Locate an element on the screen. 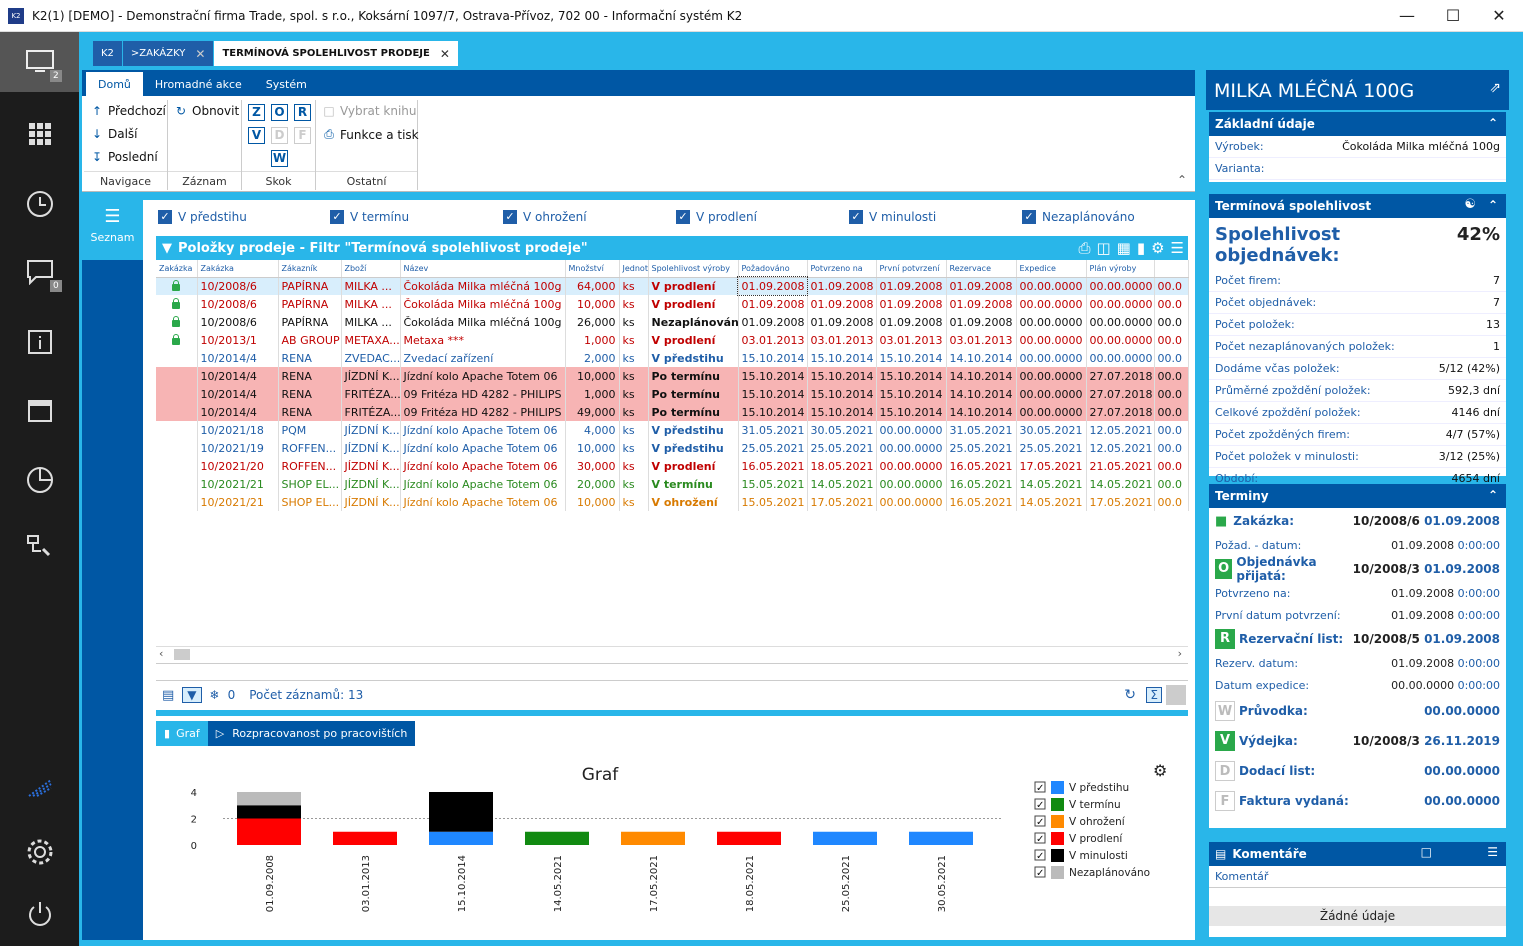 The height and width of the screenshot is (946, 1523). term-zakazka: ■ Zakázka: 10/2008/6 01.09.2008 is located at coordinates (1357, 521).